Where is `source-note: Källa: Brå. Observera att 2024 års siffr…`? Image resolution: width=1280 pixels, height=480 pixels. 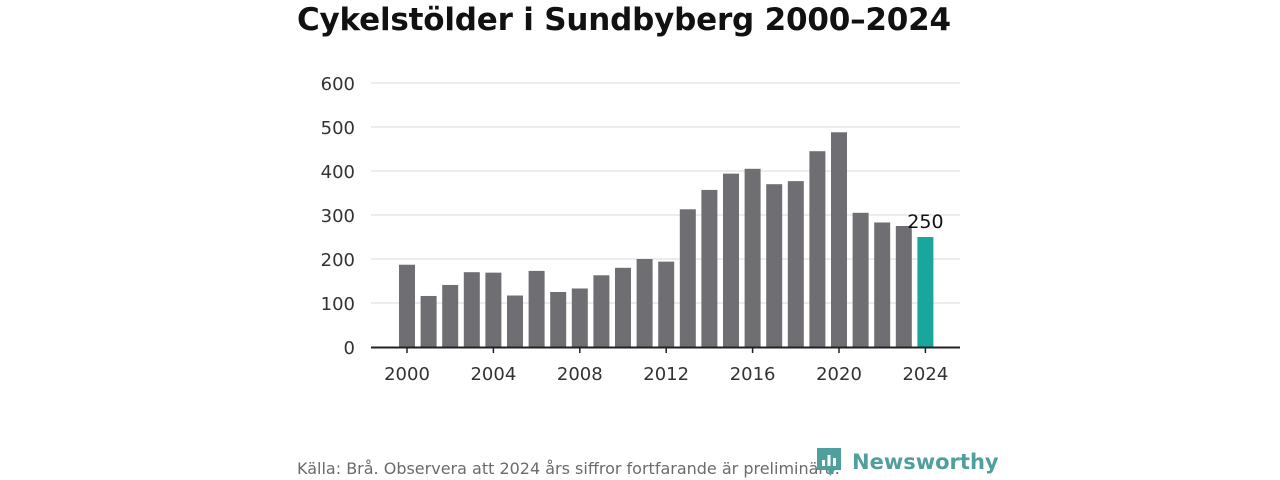
source-note: Källa: Brå. Observera att 2024 års siffr… is located at coordinates (568, 468).